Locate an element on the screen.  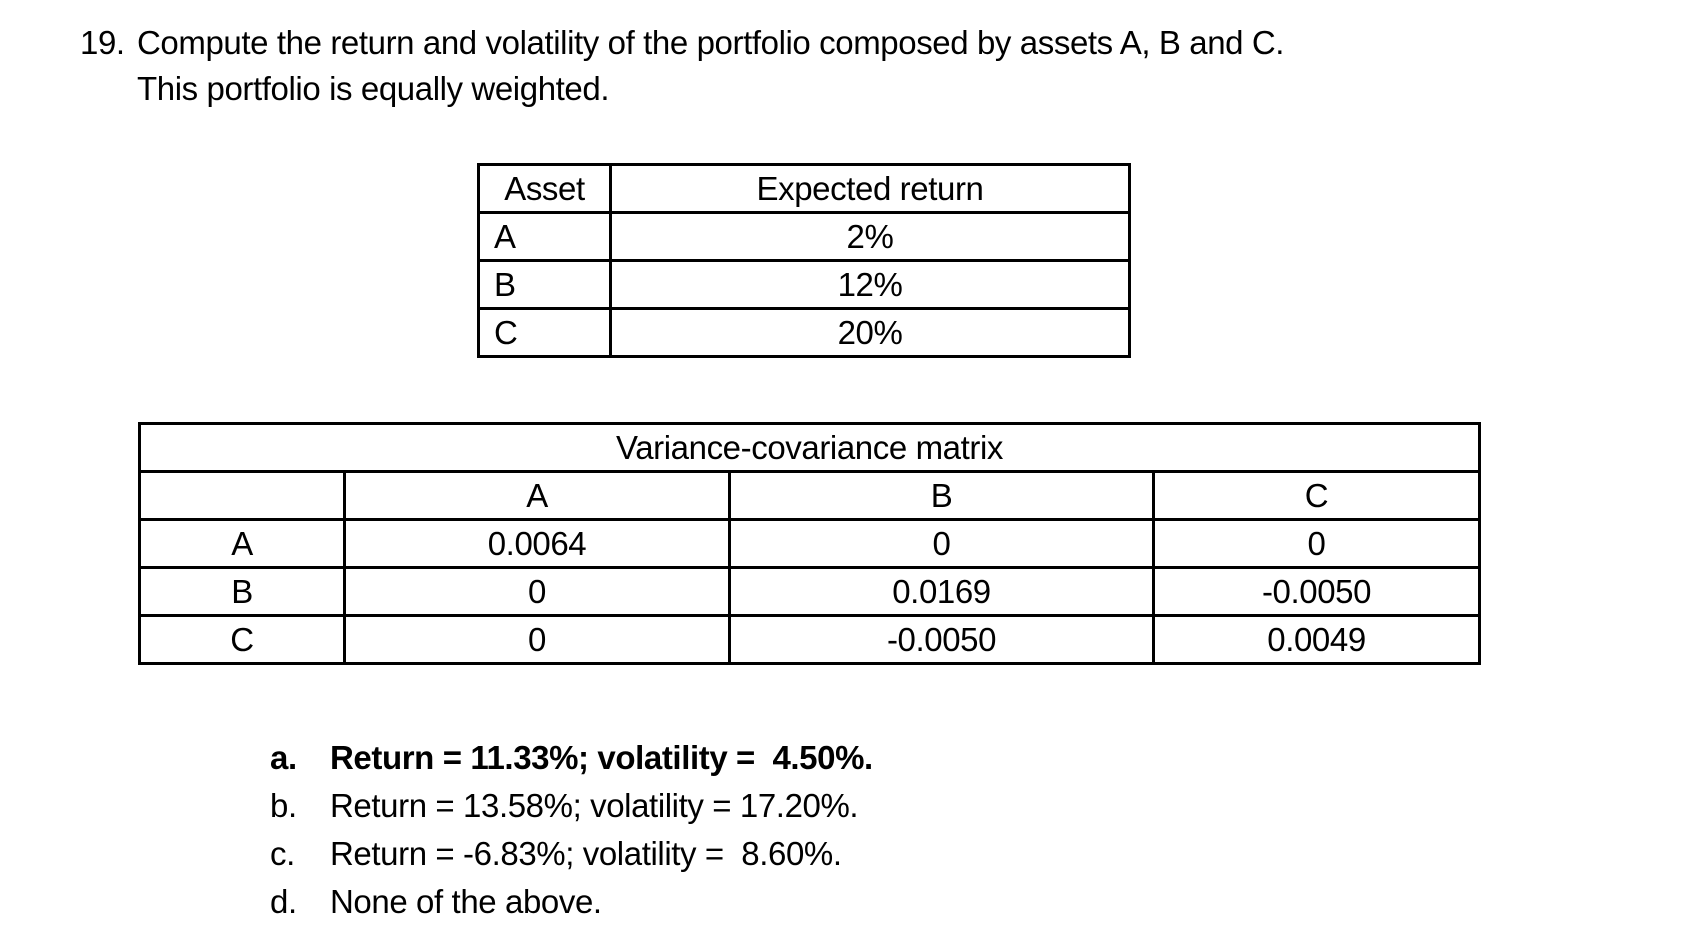
option-c-row: c. Return = -6.83%; volatility = 8.60%. is located at coordinates (571, 854).